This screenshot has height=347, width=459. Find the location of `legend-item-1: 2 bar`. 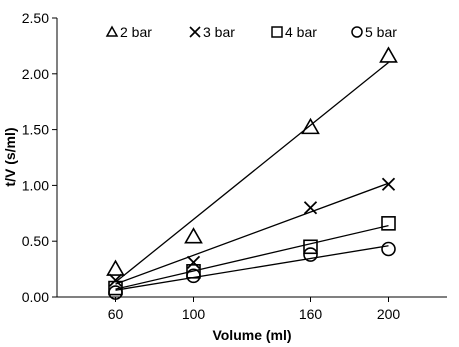

legend-item-1: 2 bar is located at coordinates (128, 32).